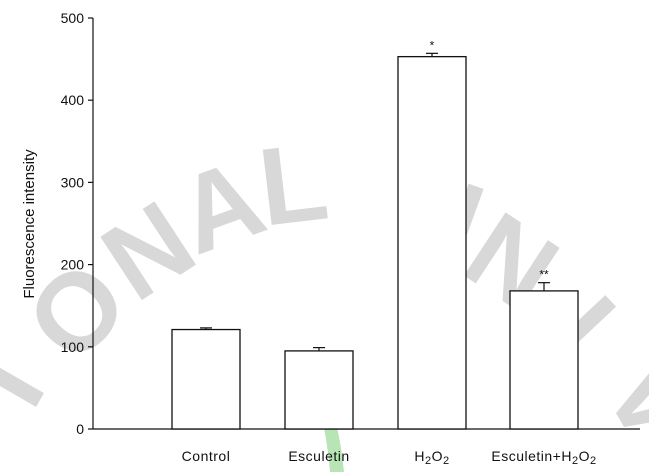 The image size is (649, 472). Describe the element at coordinates (432, 45) in the screenshot. I see `significance-marker: *` at that location.